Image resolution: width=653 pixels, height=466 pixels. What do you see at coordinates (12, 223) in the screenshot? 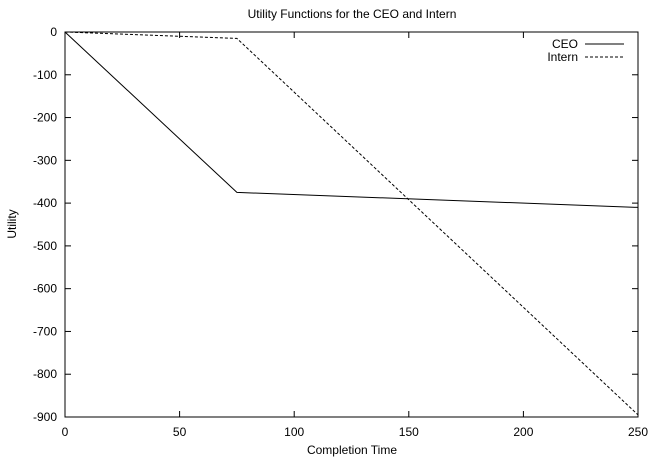
I see `y-axis-label: Utility` at bounding box center [12, 223].